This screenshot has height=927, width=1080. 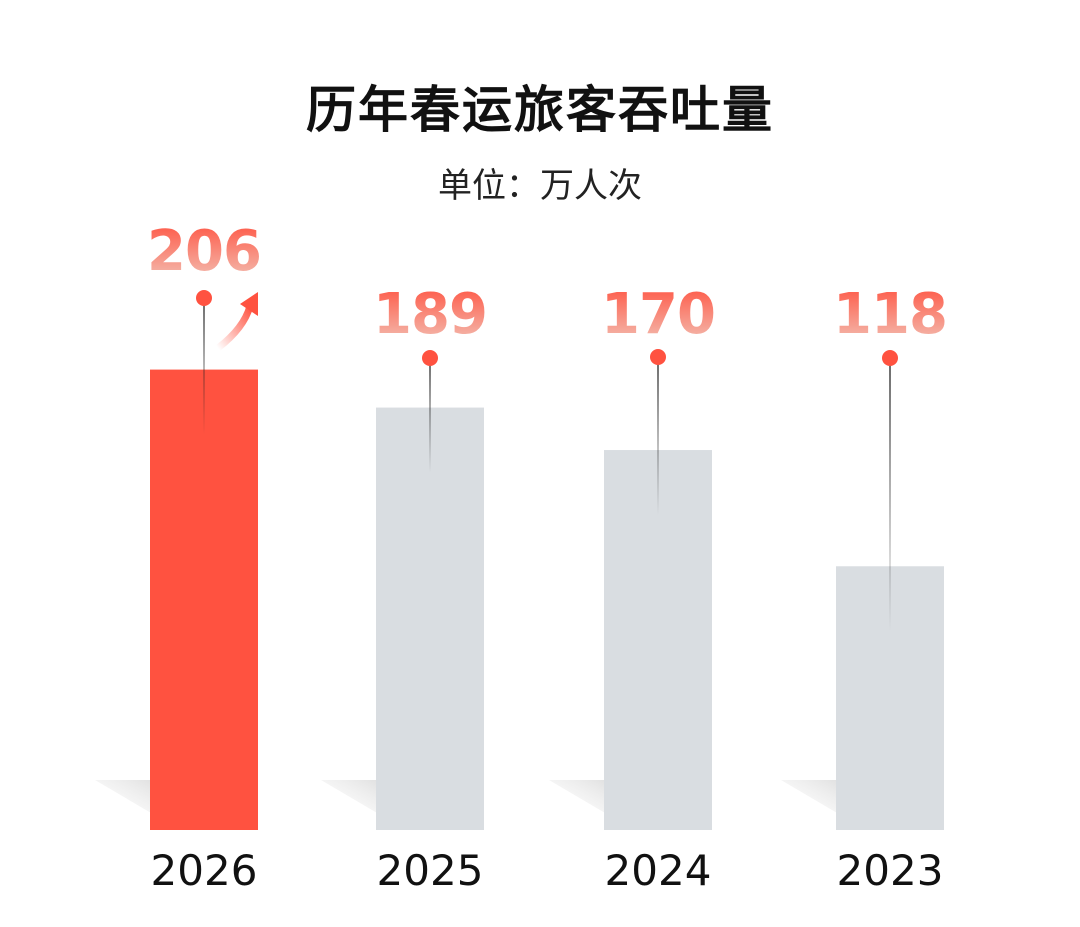 What do you see at coordinates (890, 314) in the screenshot?
I see `data-label: 118` at bounding box center [890, 314].